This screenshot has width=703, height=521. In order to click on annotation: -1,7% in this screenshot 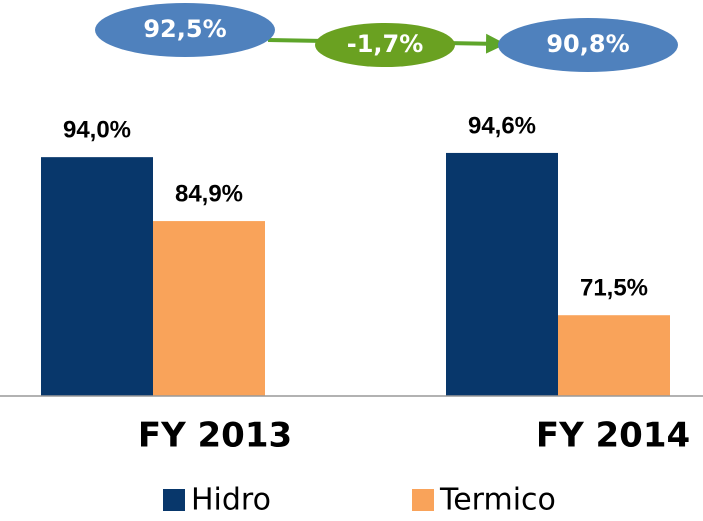, I will do `click(385, 44)`.